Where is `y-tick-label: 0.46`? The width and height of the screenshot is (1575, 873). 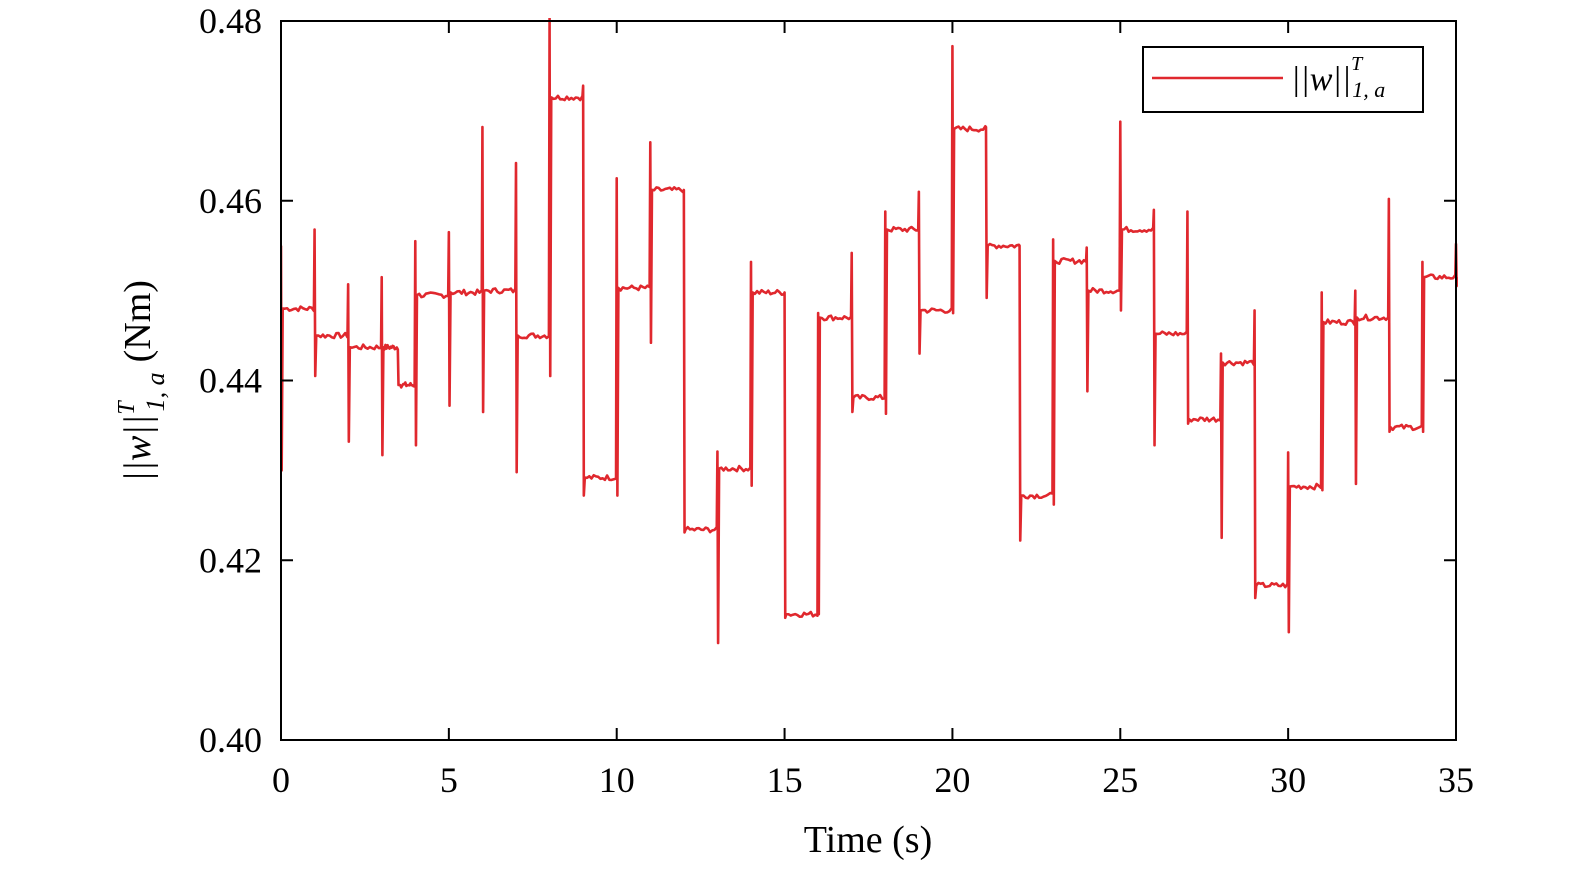
y-tick-label: 0.46 is located at coordinates (230, 201).